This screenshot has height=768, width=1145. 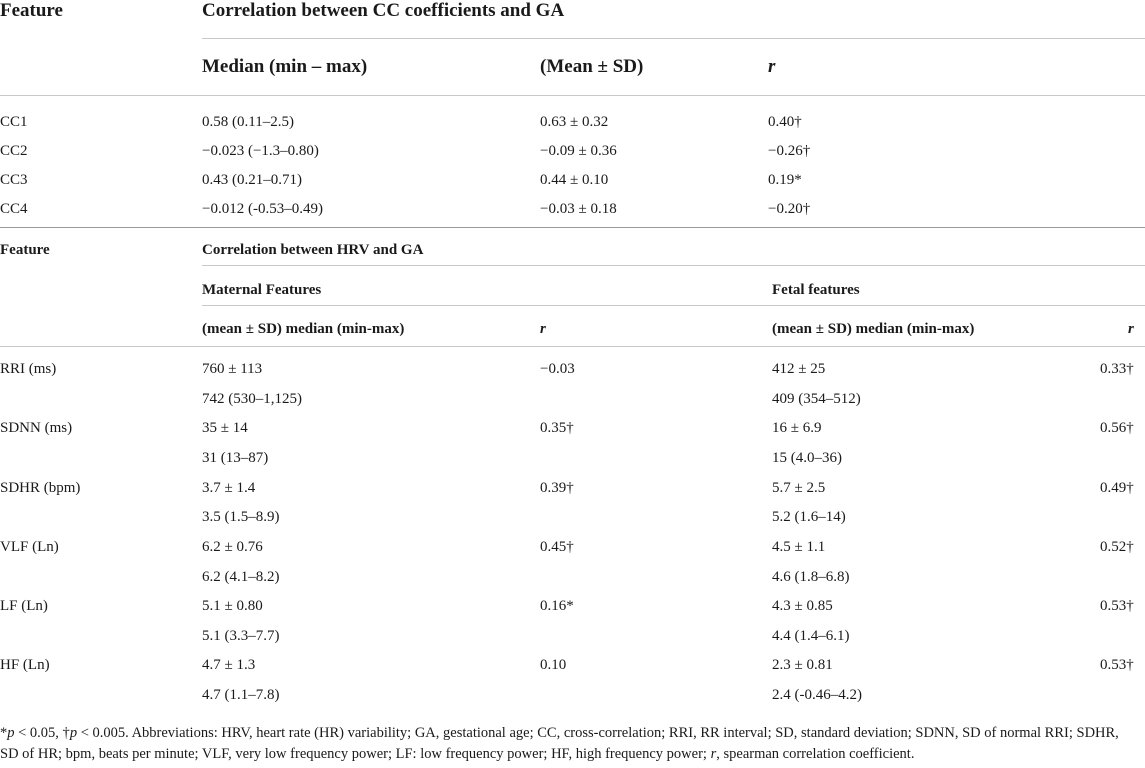 I want to click on maternal-stats-header: (mean ± SD) median (min-max), so click(x=303, y=329).